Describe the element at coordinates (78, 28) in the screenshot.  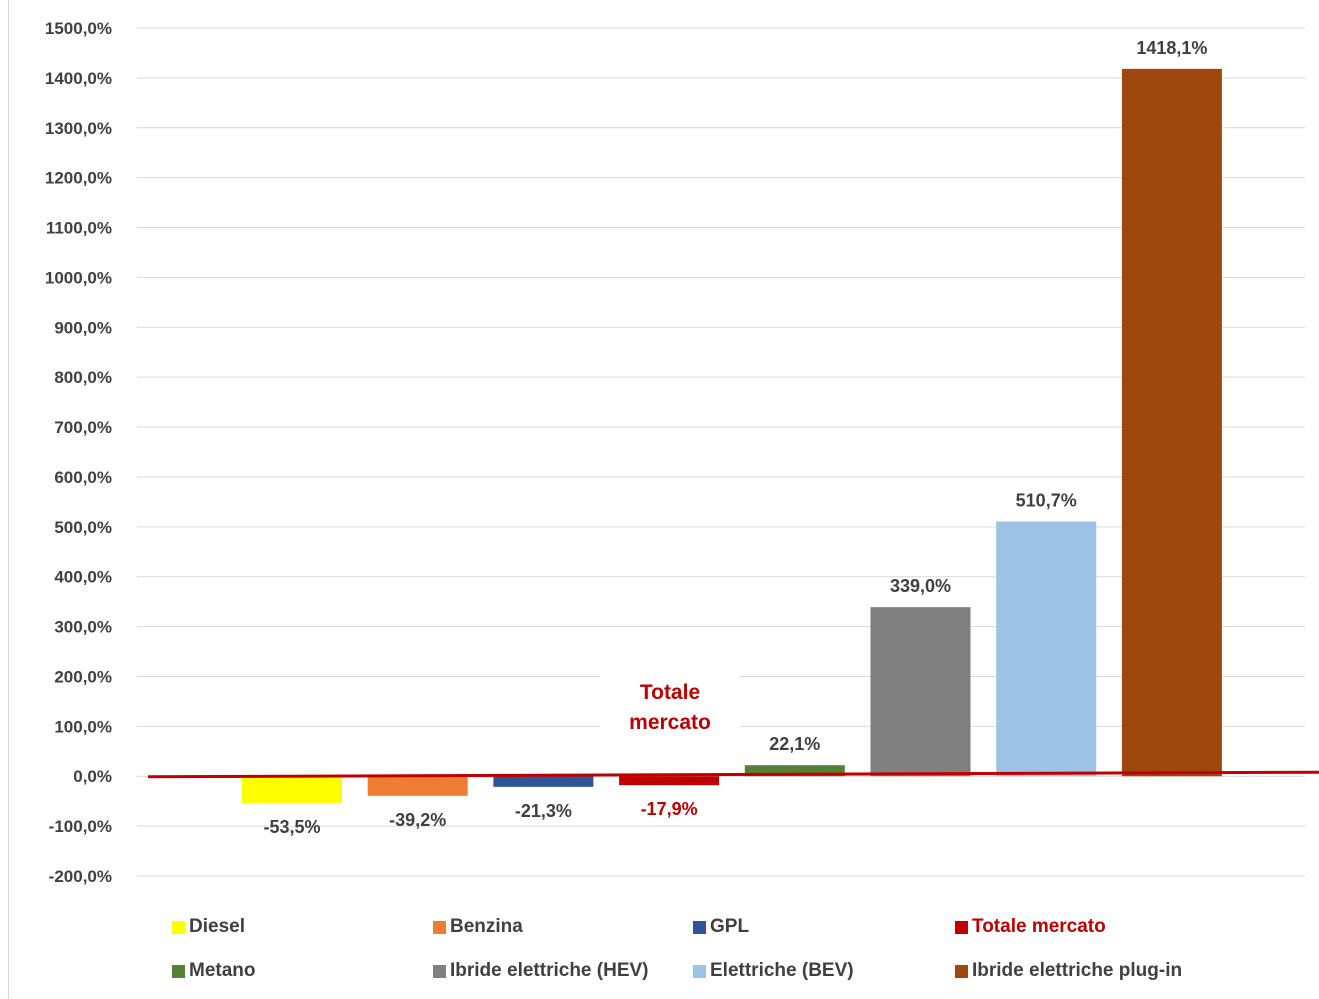
I see `y-tick-label: 1500,0%` at that location.